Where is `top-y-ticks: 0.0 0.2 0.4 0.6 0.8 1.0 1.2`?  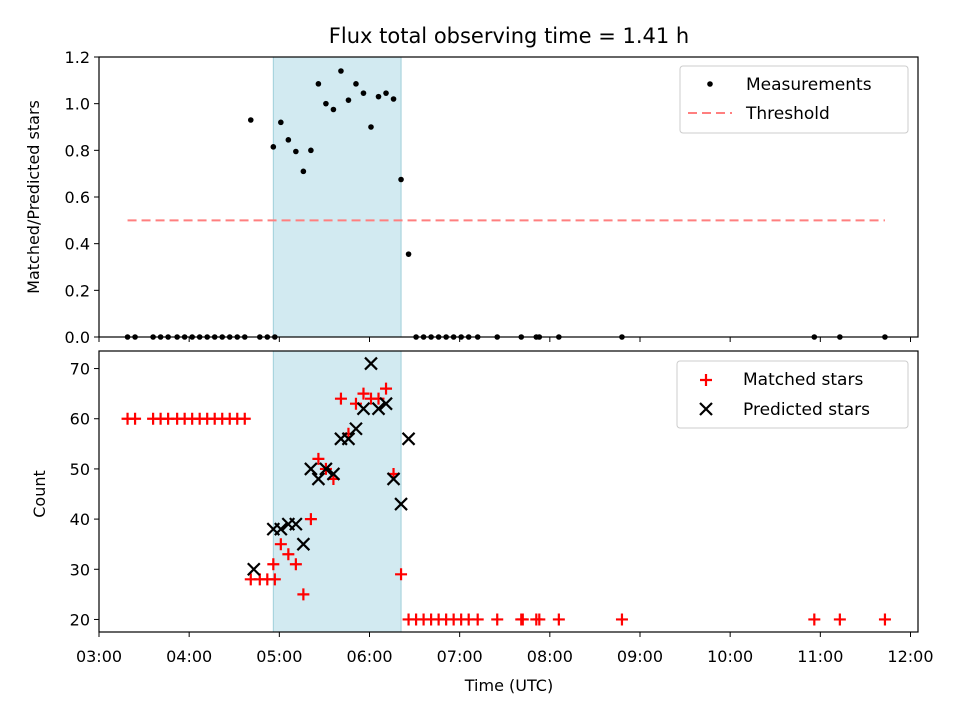
top-y-ticks: 0.0 0.2 0.4 0.6 0.8 1.0 1.2 is located at coordinates (82, 197).